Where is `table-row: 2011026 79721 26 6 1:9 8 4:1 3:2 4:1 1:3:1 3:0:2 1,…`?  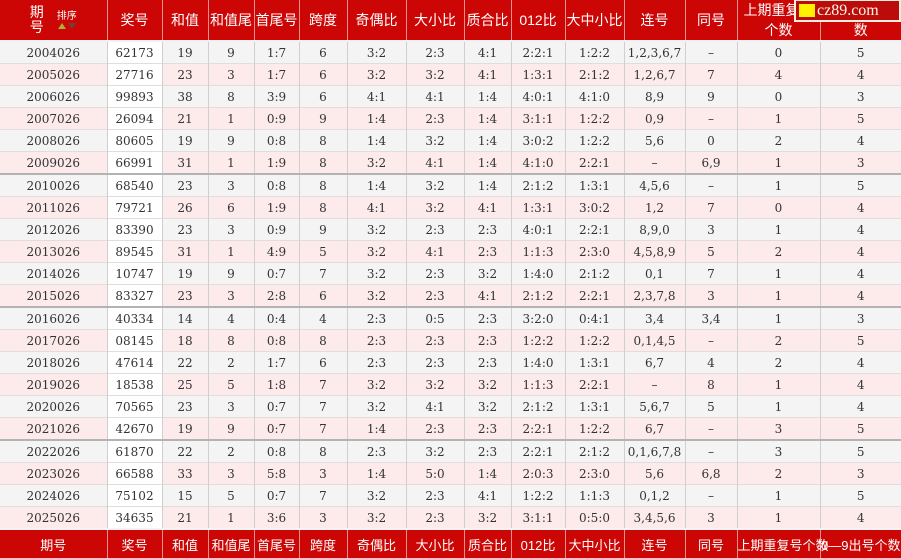
table-row: 2011026 79721 26 6 1:9 8 4:1 3:2 4:1 1:3:1 3:0:2 1,… is located at coordinates (450, 207).